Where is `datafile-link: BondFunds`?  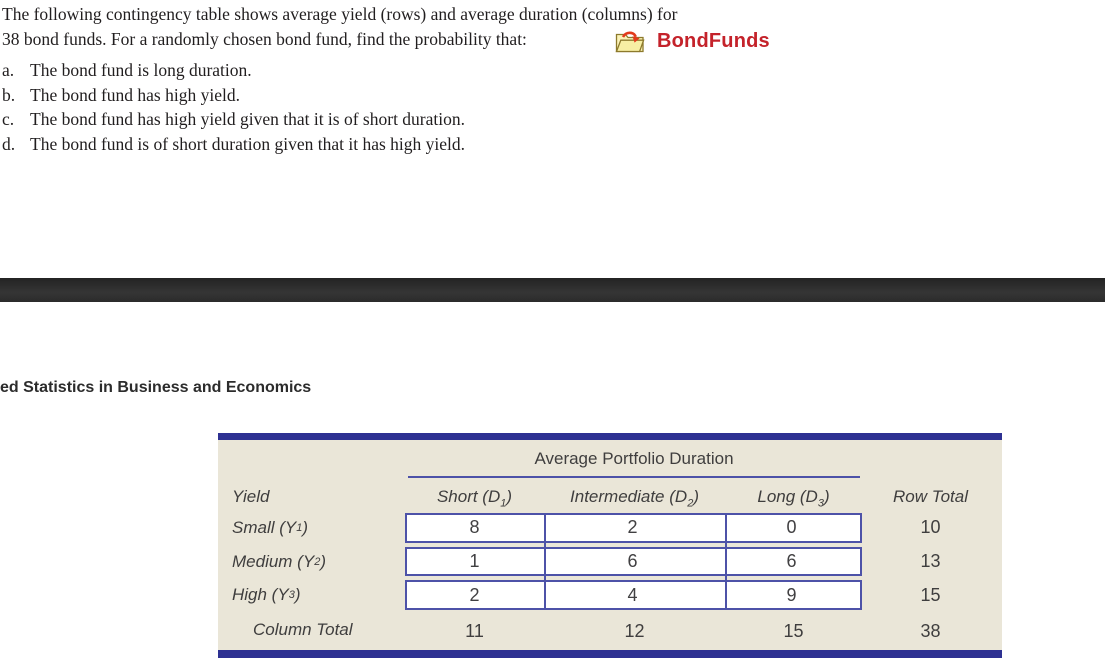
datafile-link: BondFunds is located at coordinates (692, 41).